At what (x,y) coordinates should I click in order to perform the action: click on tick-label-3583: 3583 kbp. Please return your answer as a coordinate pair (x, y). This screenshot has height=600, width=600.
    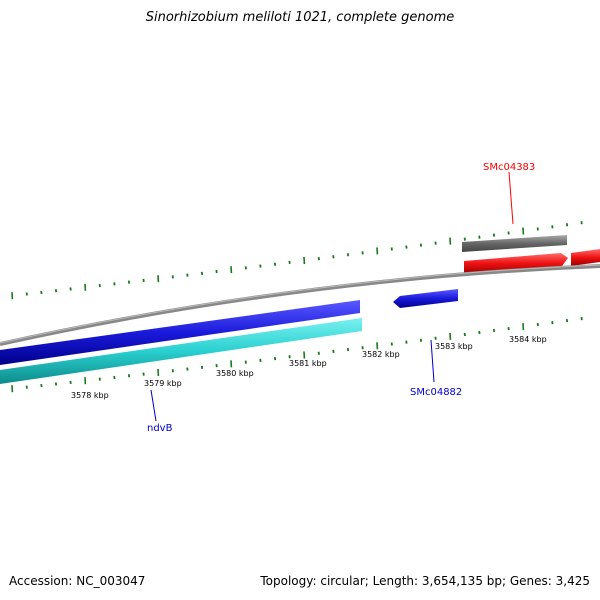
    Looking at the image, I should click on (454, 346).